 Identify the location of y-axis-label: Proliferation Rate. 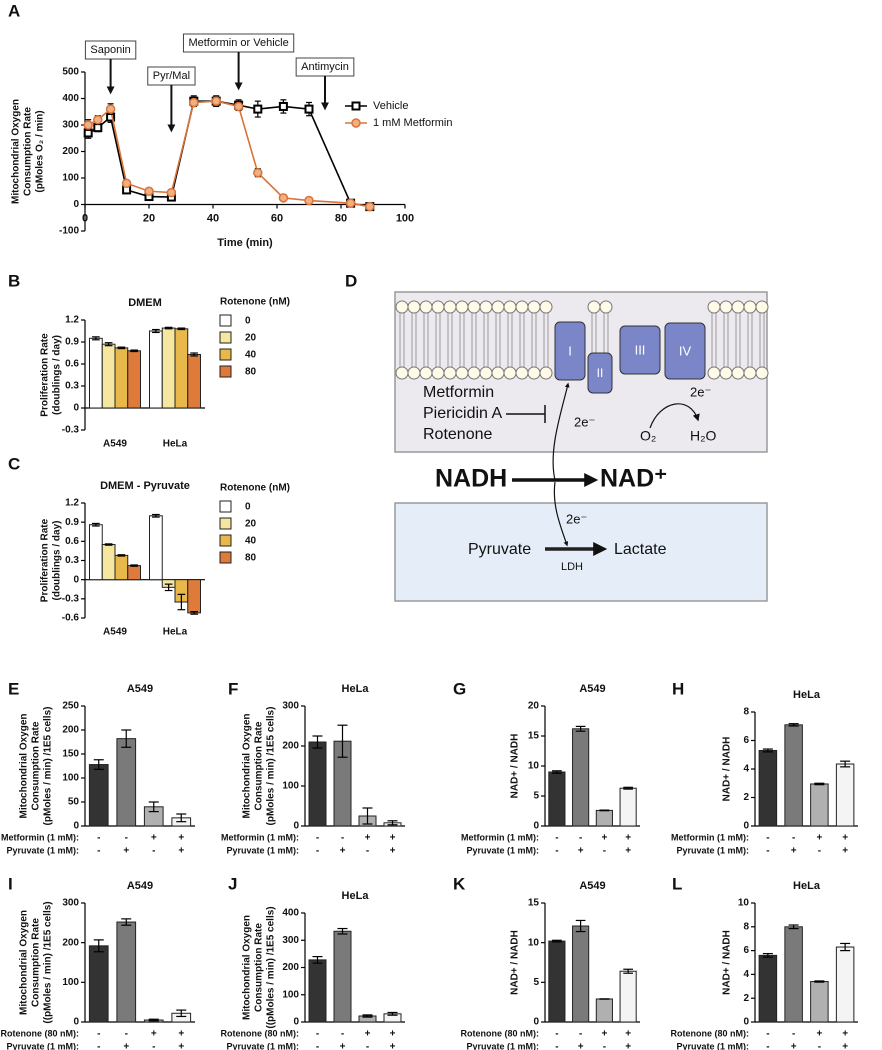
(45, 375).